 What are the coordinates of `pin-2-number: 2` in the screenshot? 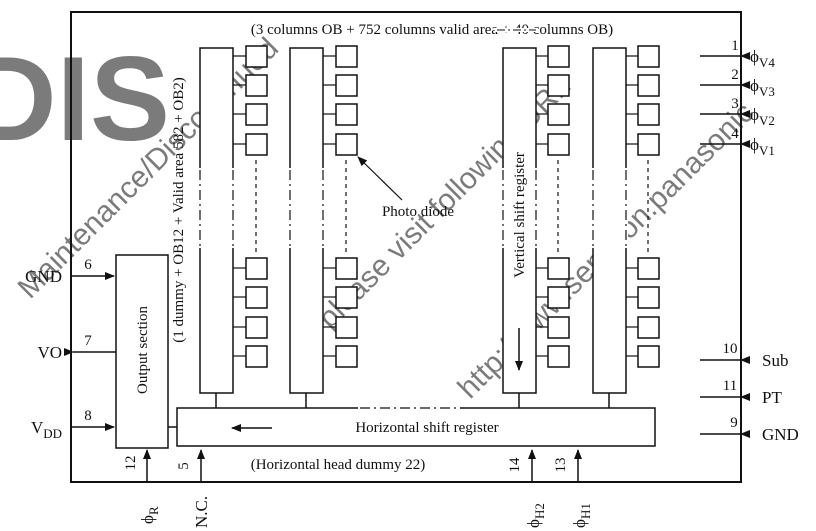 It's located at (735, 75).